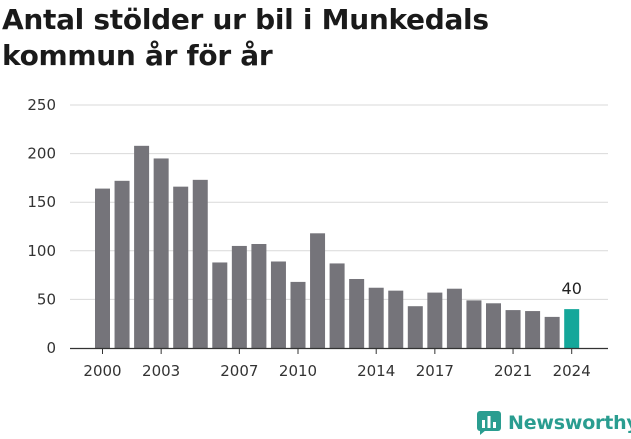  I want to click on y-tick-label: 50, so click(46, 299).